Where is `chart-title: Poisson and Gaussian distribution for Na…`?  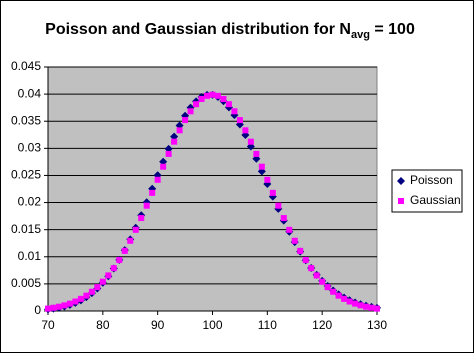 chart-title: Poisson and Gaussian distribution for Na… is located at coordinates (230, 31).